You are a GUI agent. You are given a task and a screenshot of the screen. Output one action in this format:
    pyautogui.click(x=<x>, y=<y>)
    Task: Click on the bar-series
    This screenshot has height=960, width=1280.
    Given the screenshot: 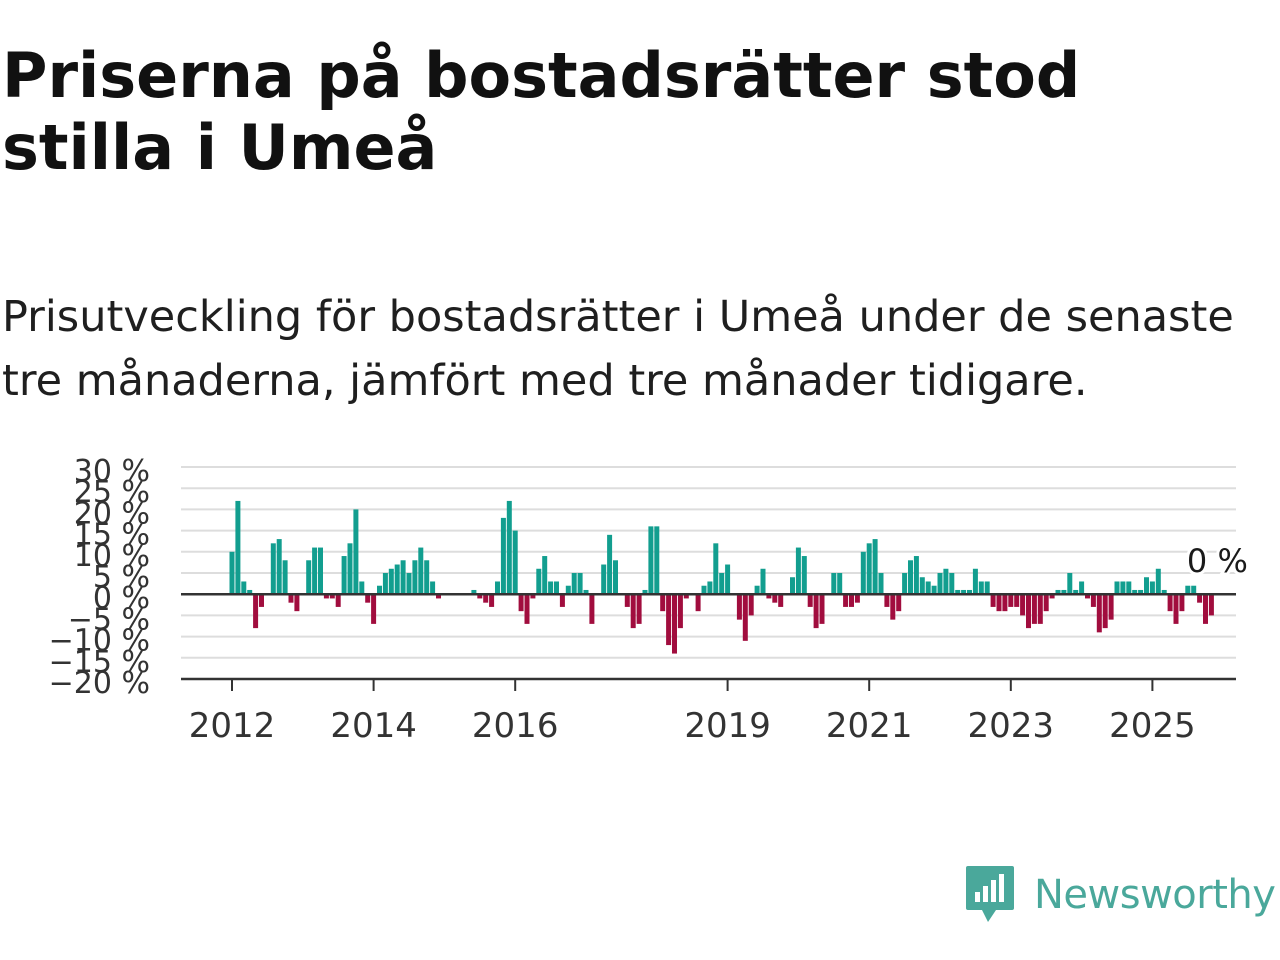 What is the action you would take?
    pyautogui.click(x=721, y=577)
    